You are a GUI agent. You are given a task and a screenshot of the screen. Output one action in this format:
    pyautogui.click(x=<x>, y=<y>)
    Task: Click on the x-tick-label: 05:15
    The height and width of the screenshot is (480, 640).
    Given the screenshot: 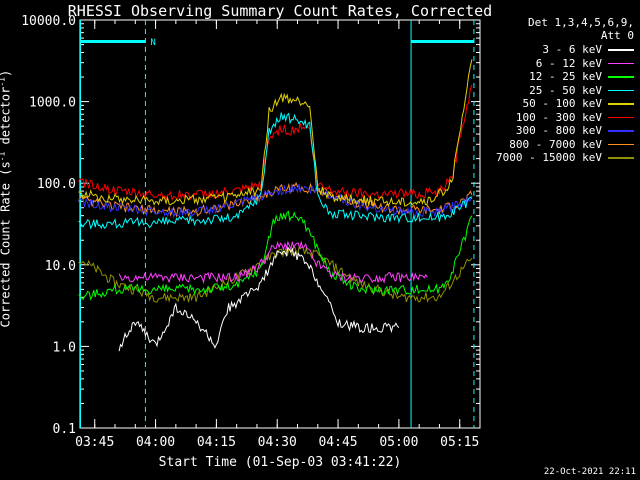 What is the action you would take?
    pyautogui.click(x=459, y=442)
    